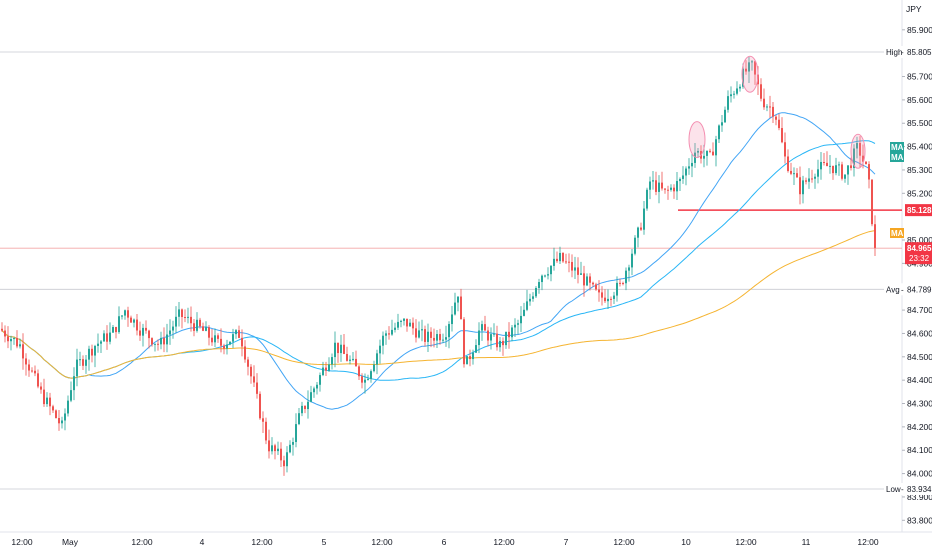 This screenshot has width=932, height=550. What do you see at coordinates (262, 542) in the screenshot?
I see `x-tick-label: 12:00` at bounding box center [262, 542].